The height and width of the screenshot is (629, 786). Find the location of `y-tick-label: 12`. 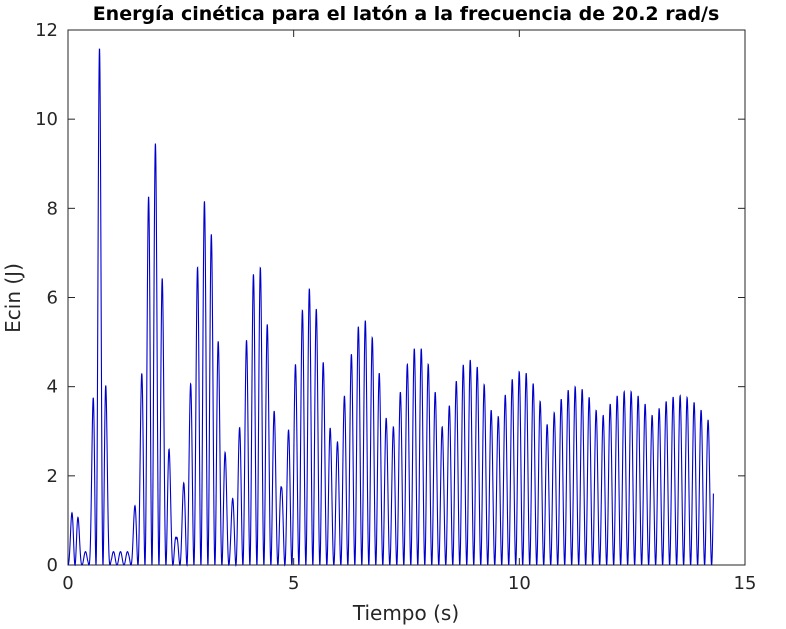

y-tick-label: 12 is located at coordinates (46, 30).